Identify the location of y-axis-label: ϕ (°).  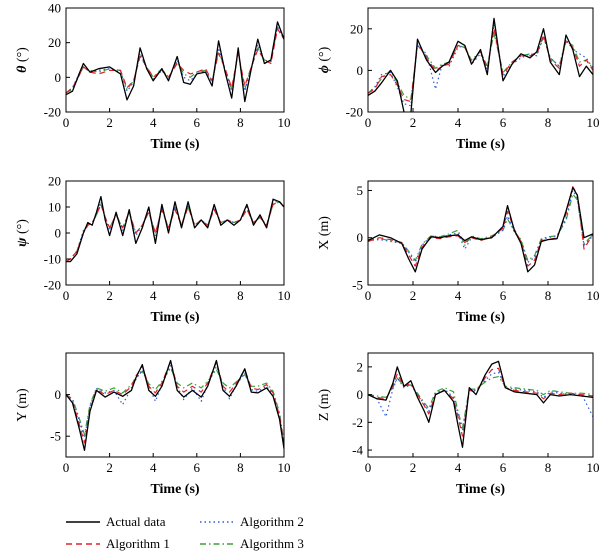
(324, 59).